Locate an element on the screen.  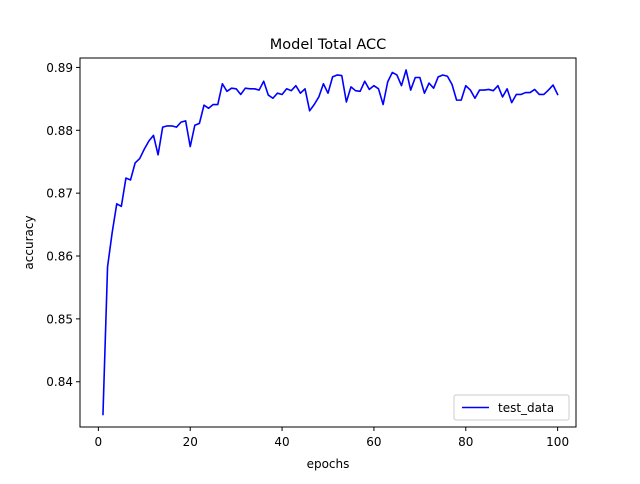
y-tick-label: 0.86 is located at coordinates (59, 257).